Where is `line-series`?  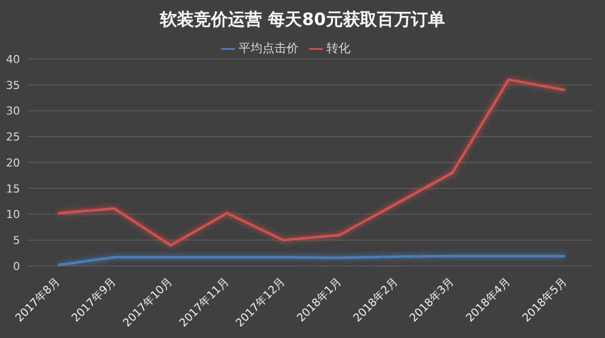 line-series is located at coordinates (311, 260).